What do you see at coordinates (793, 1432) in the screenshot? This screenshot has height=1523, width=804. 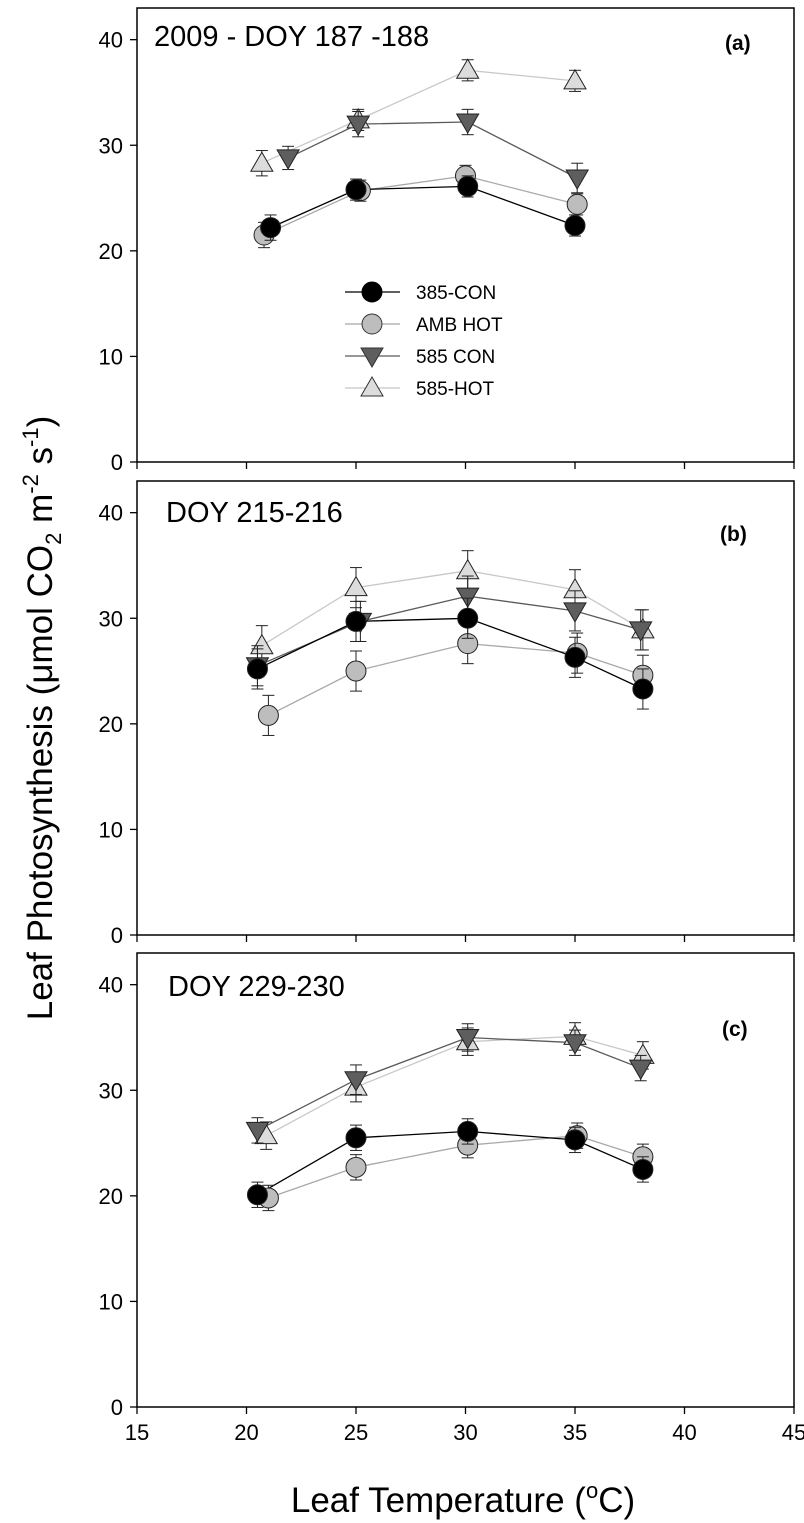 I see `x-tick-label: 45` at bounding box center [793, 1432].